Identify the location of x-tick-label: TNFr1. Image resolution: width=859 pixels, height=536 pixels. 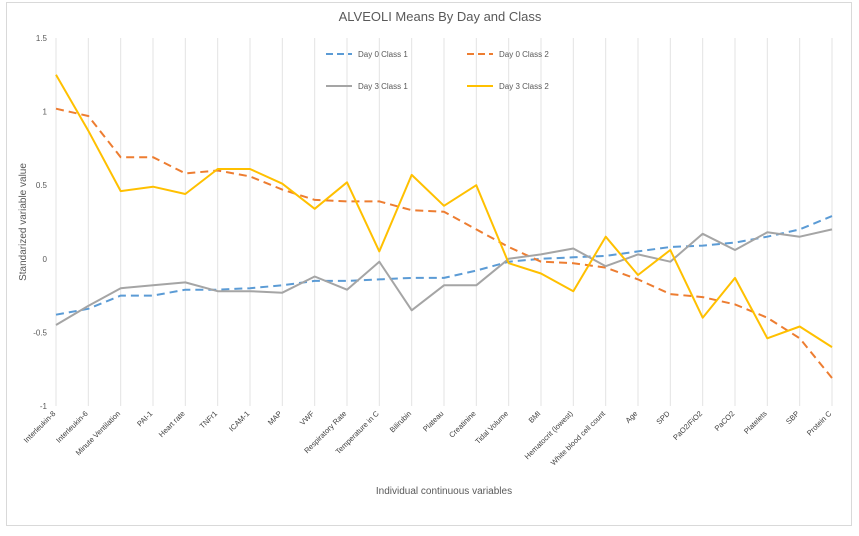
(208, 419).